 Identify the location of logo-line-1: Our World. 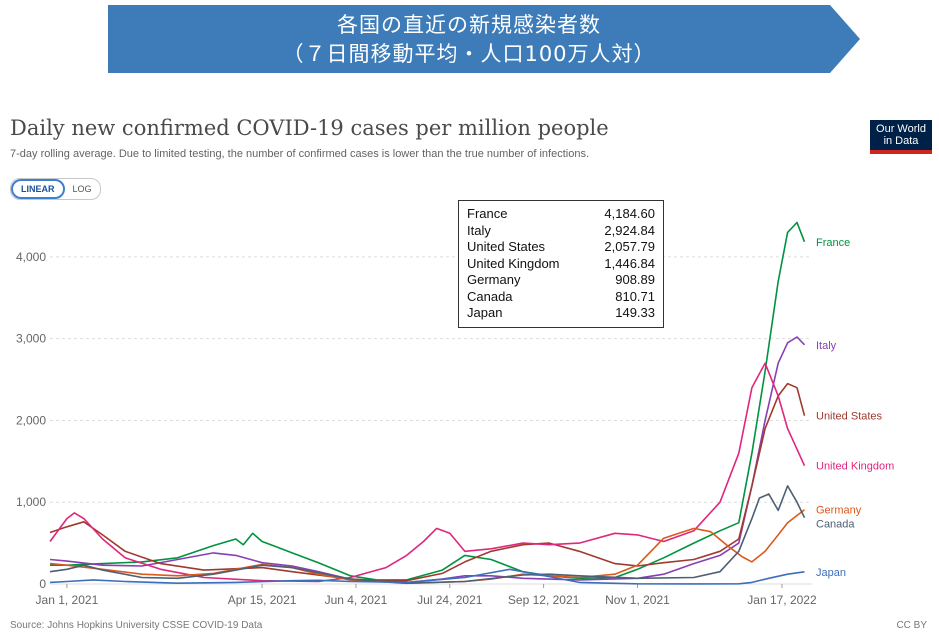
(901, 129).